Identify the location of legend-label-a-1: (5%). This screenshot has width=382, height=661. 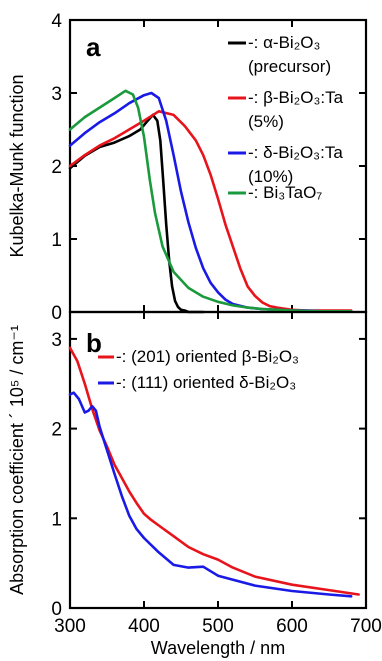
(266, 121).